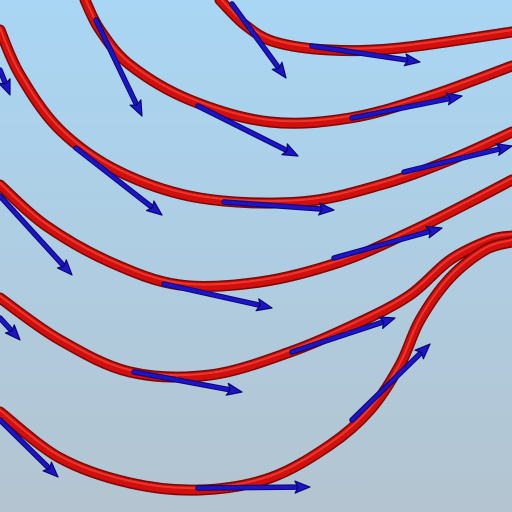 Image resolution: width=512 pixels, height=512 pixels. Describe the element at coordinates (386, 387) in the screenshot. I see `arrow-18-shaft` at that location.